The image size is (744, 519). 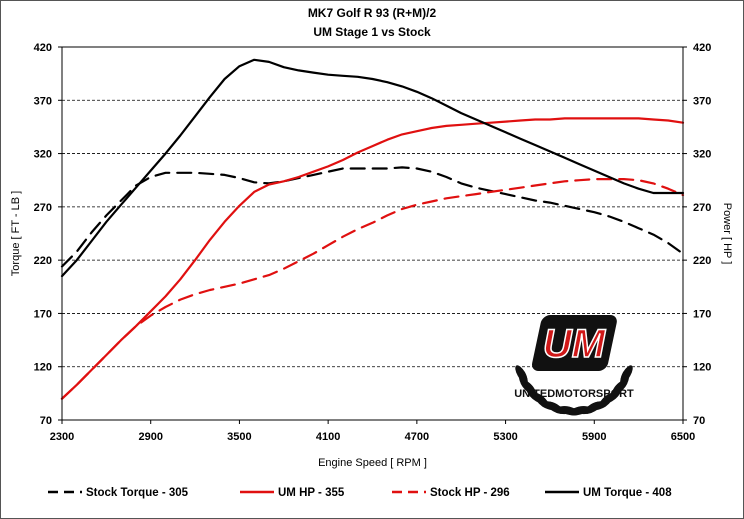 I want to click on y-tick-label-right: 420, so click(x=702, y=48).